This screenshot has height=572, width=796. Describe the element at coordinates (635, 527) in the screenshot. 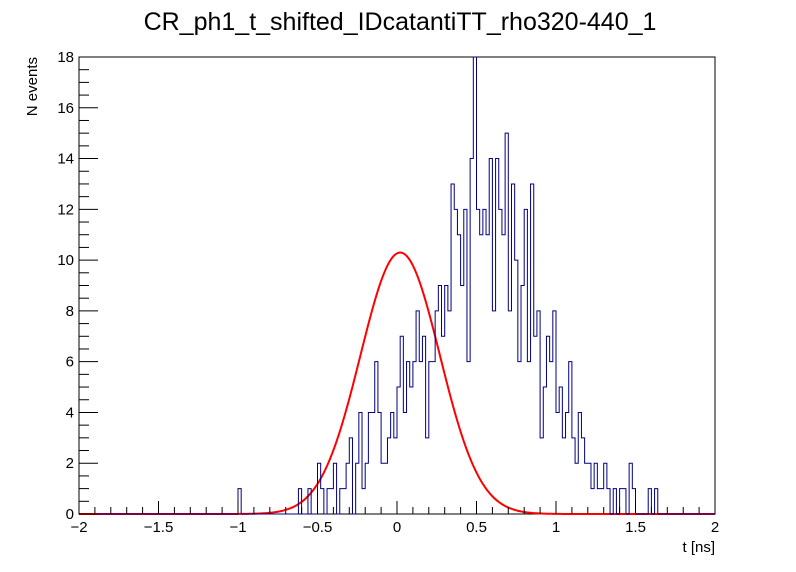

I see `x-tick-label: 1.5` at that location.